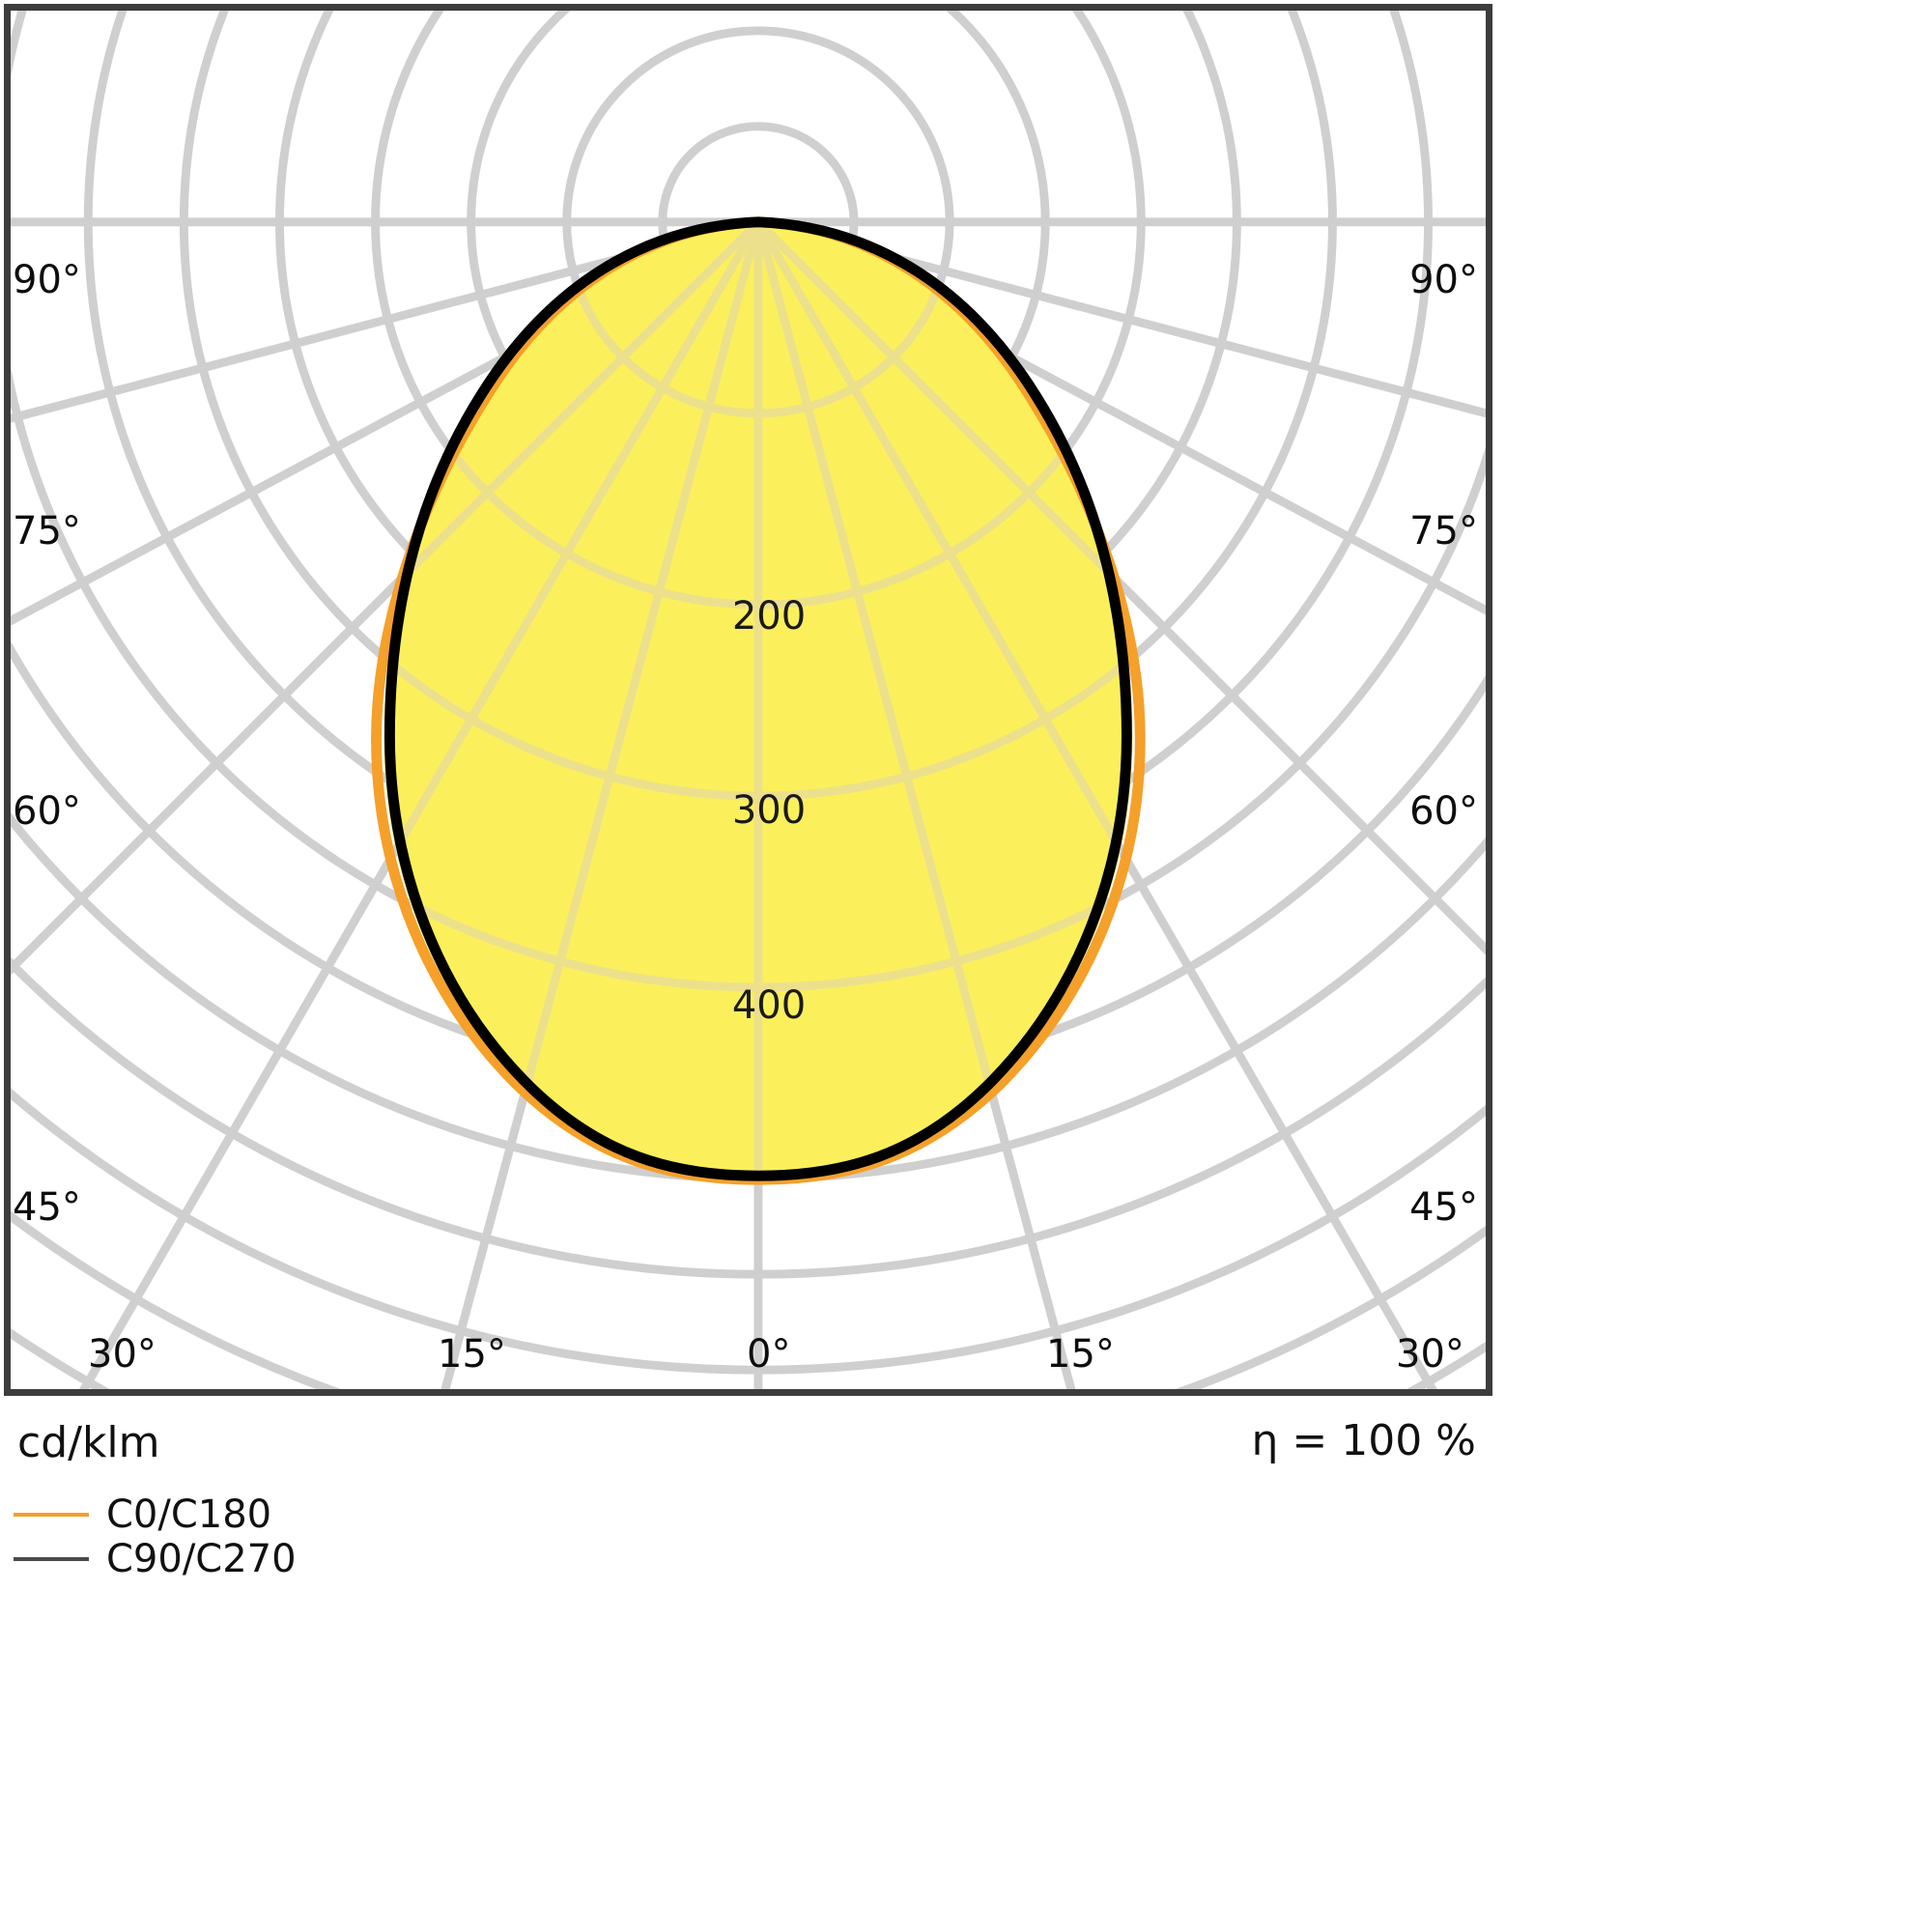 The width and height of the screenshot is (1932, 1932). I want to click on angle-label-bottom-15-right: 15°, so click(1080, 1354).